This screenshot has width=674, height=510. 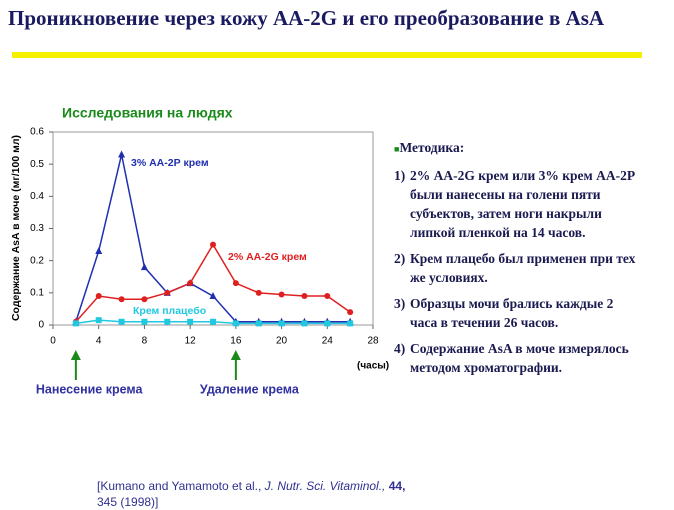 I want to click on x-tick-label: 24, so click(x=328, y=341).